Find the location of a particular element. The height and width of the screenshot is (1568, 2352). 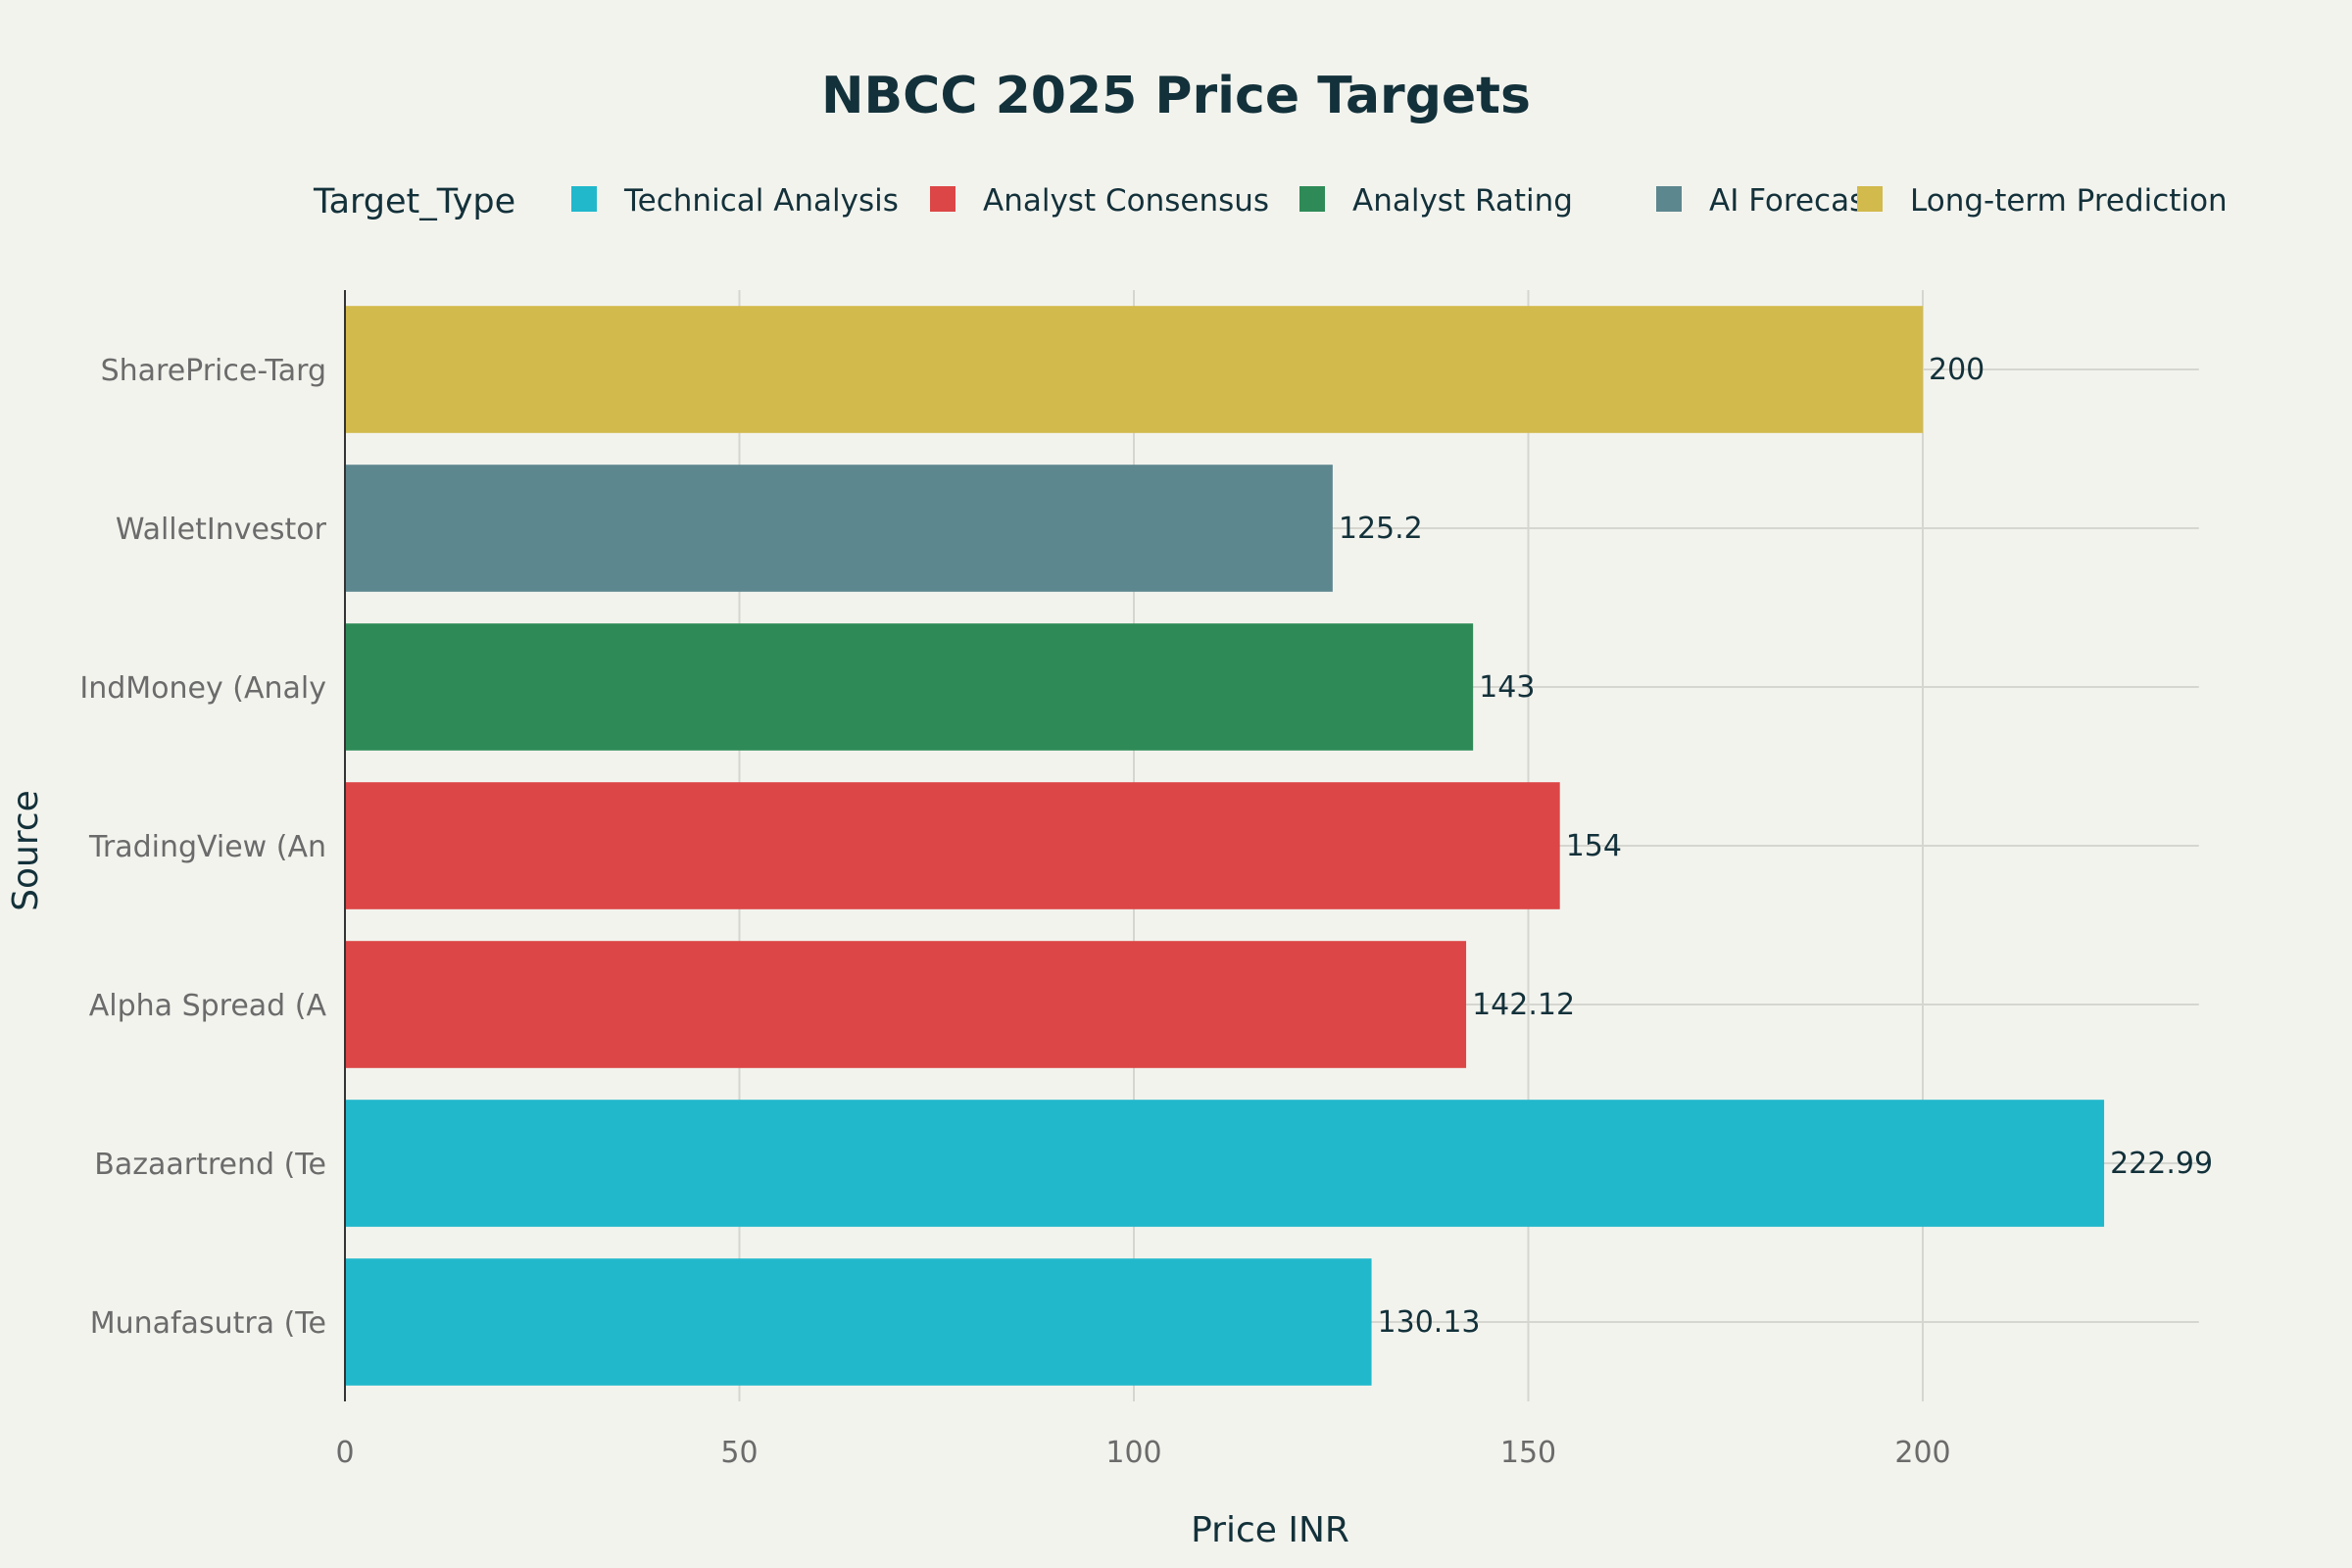

data-label: 125.2 is located at coordinates (1381, 529).